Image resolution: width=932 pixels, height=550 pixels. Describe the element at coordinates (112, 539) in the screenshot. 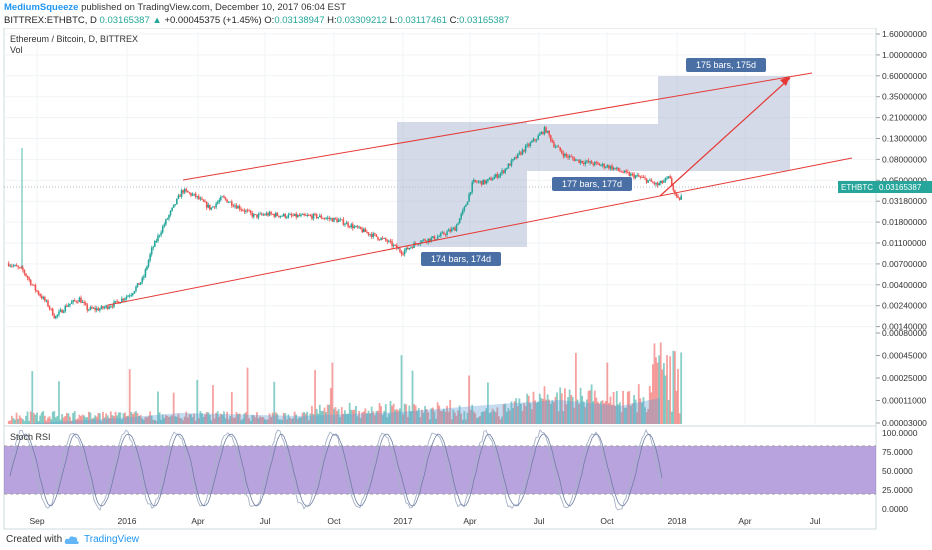

I see `tradingview-brand: TradingView` at that location.